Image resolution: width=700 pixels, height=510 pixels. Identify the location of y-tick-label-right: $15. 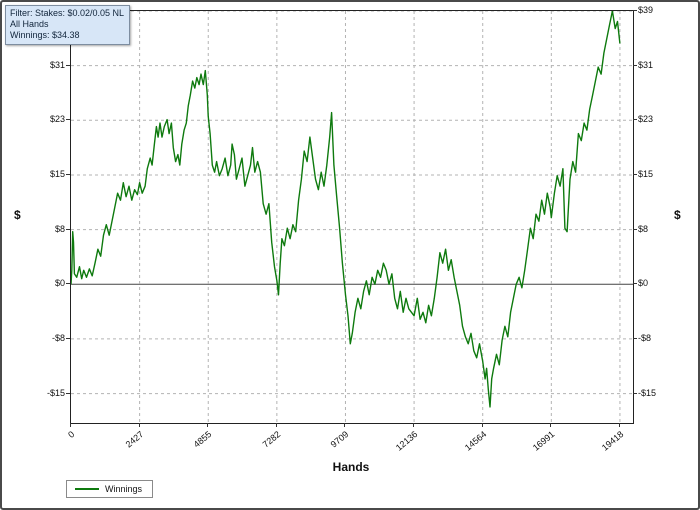
(646, 173).